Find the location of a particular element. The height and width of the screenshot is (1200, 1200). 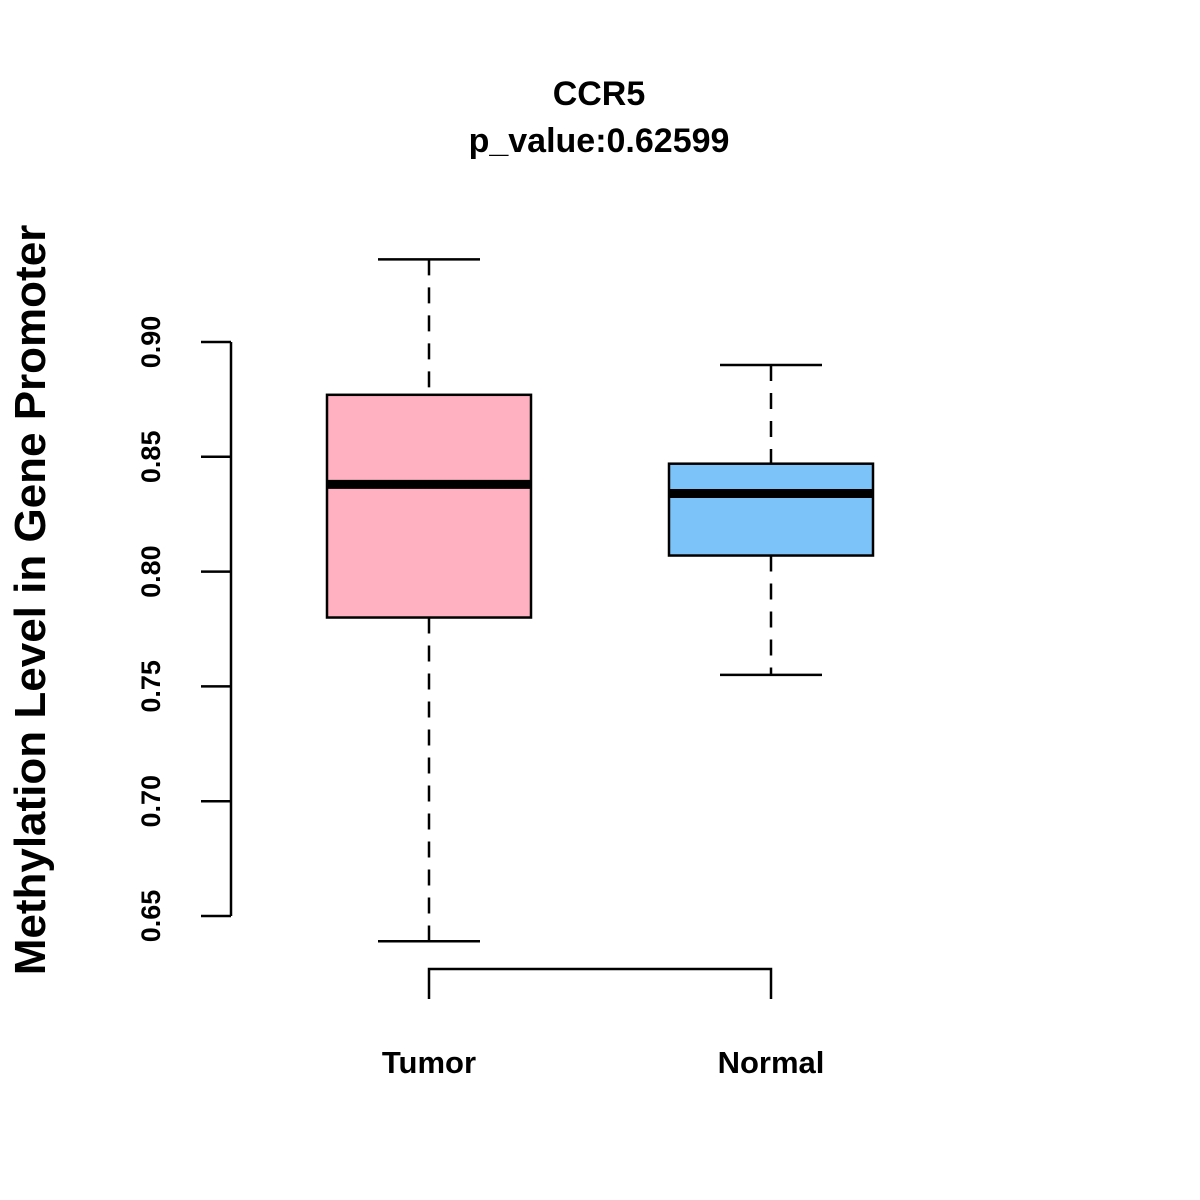

comparison-bracket is located at coordinates (600, 983).